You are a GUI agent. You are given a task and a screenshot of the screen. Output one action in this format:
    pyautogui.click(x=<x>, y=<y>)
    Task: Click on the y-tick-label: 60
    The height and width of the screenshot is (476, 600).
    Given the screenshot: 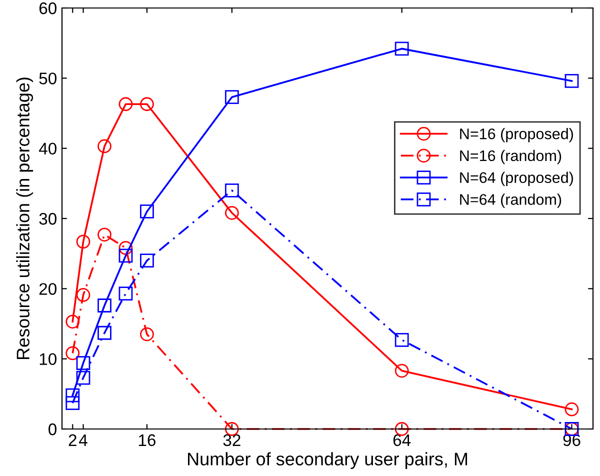 What is the action you would take?
    pyautogui.click(x=47, y=8)
    